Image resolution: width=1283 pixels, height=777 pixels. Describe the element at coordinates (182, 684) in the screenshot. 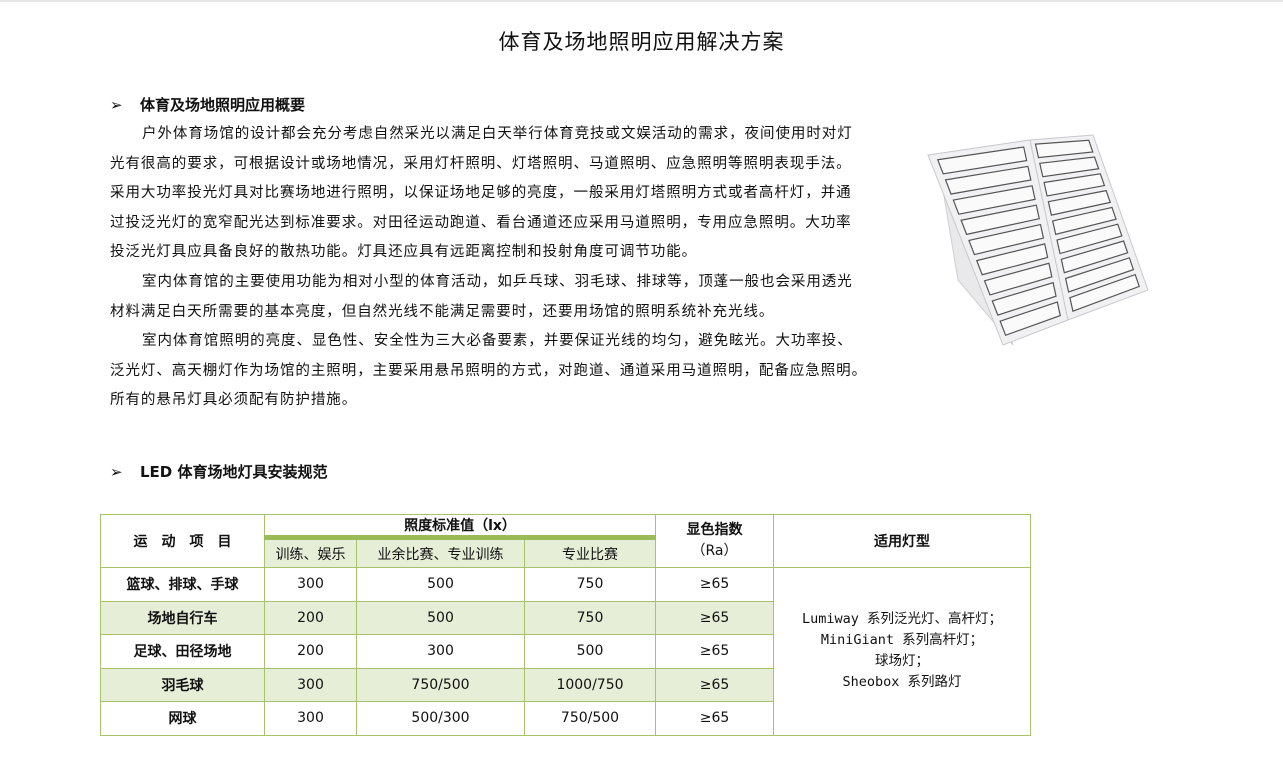

I see `sport-cell: 羽毛球` at that location.